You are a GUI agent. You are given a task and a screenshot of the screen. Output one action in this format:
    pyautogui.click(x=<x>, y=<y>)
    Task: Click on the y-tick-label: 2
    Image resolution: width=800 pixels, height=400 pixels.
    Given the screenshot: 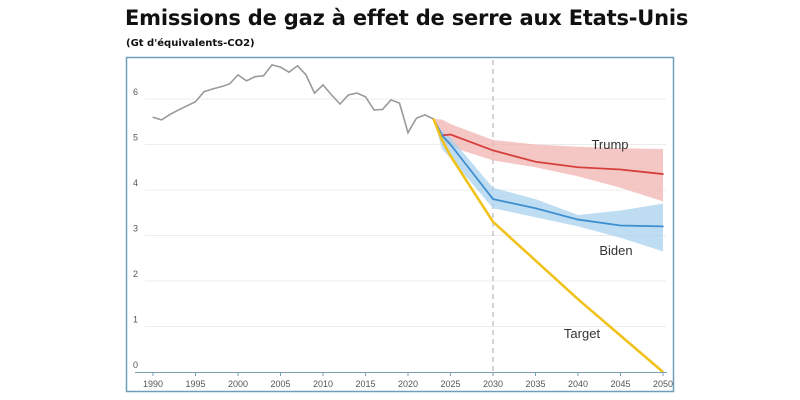 What is the action you would take?
    pyautogui.click(x=135, y=274)
    